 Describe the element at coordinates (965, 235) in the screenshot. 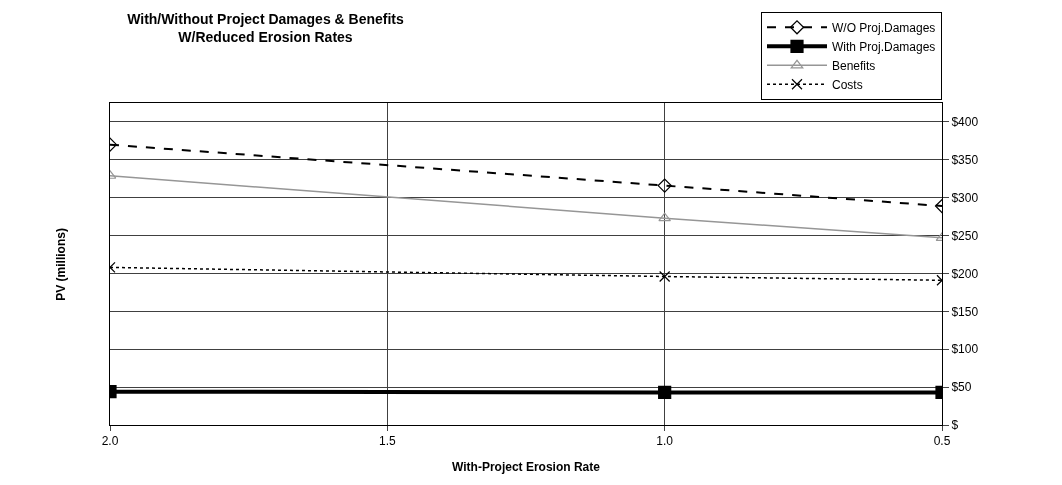

I see `y-tick-label: $250` at that location.